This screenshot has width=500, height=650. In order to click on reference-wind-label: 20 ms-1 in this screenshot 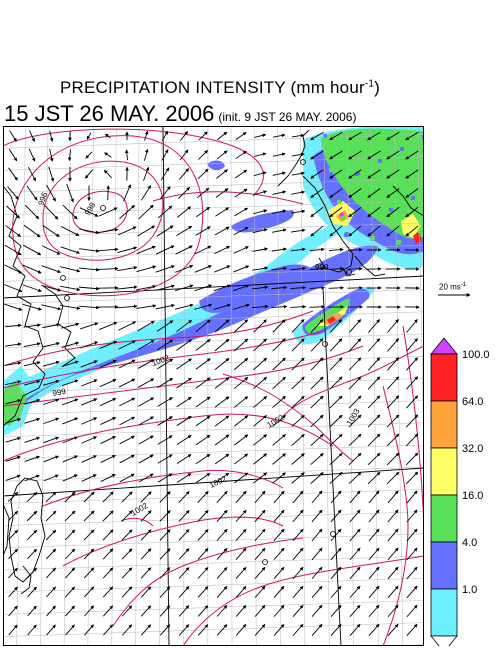, I will do `click(452, 287)`.